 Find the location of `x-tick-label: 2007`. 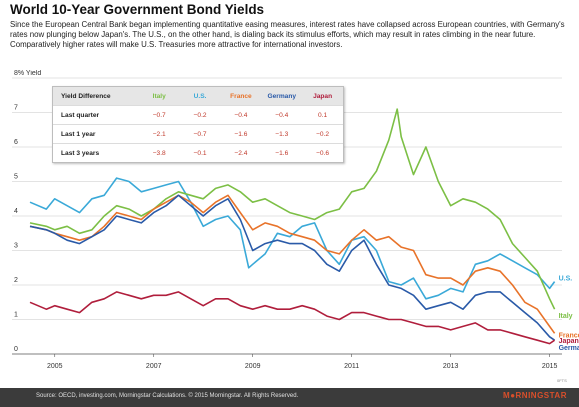

x-tick-label: 2007 is located at coordinates (154, 366).